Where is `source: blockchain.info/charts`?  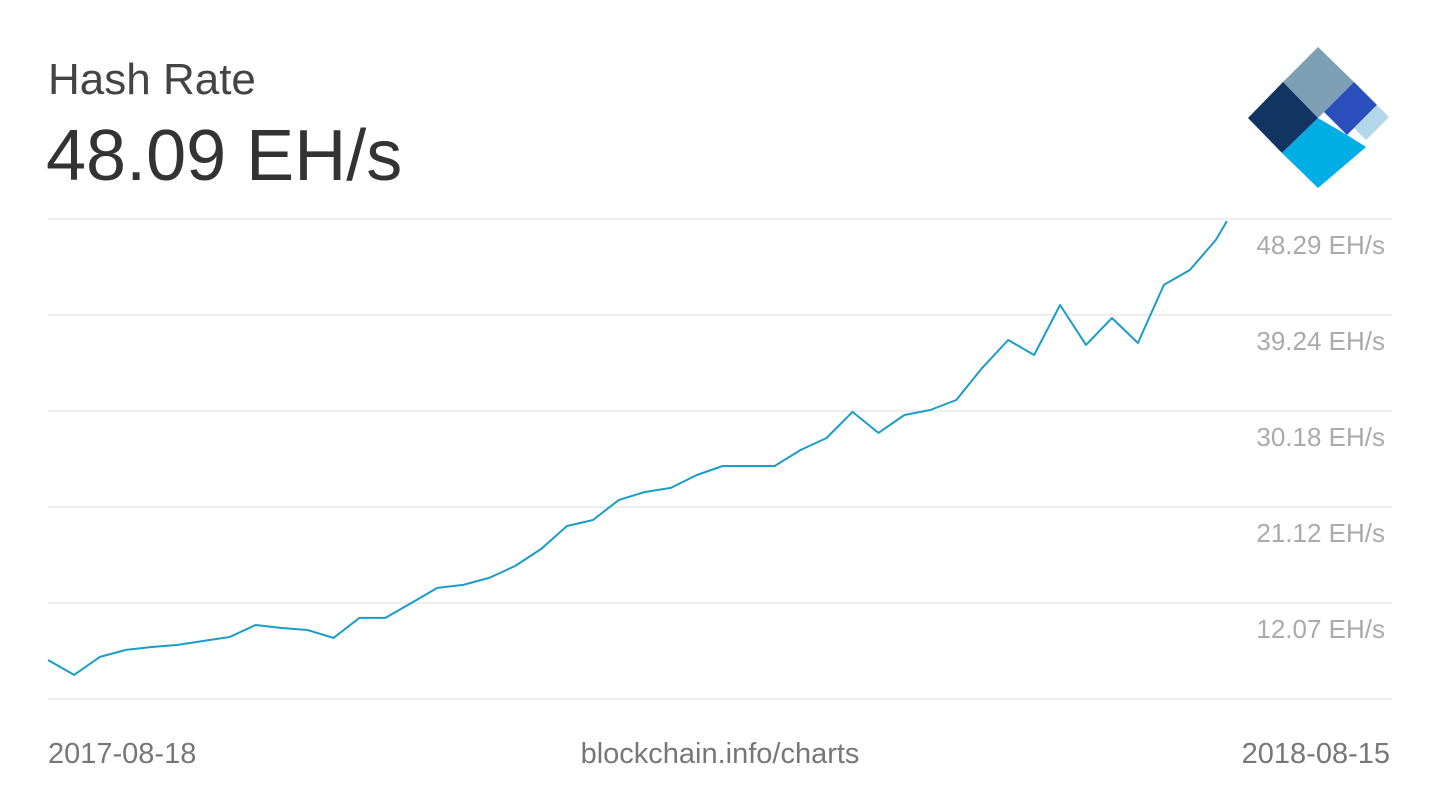 source: blockchain.info/charts is located at coordinates (720, 754).